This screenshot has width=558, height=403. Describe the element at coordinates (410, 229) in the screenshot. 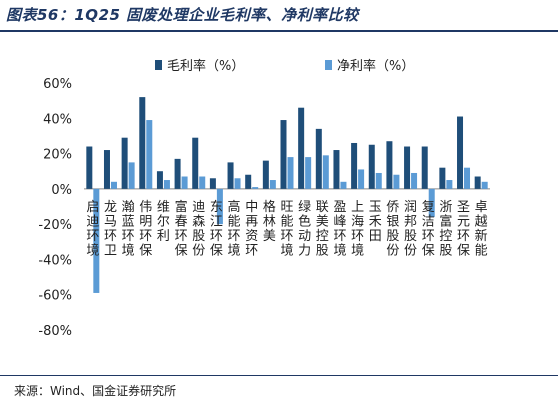

I see `category-label: 润邦股份` at that location.